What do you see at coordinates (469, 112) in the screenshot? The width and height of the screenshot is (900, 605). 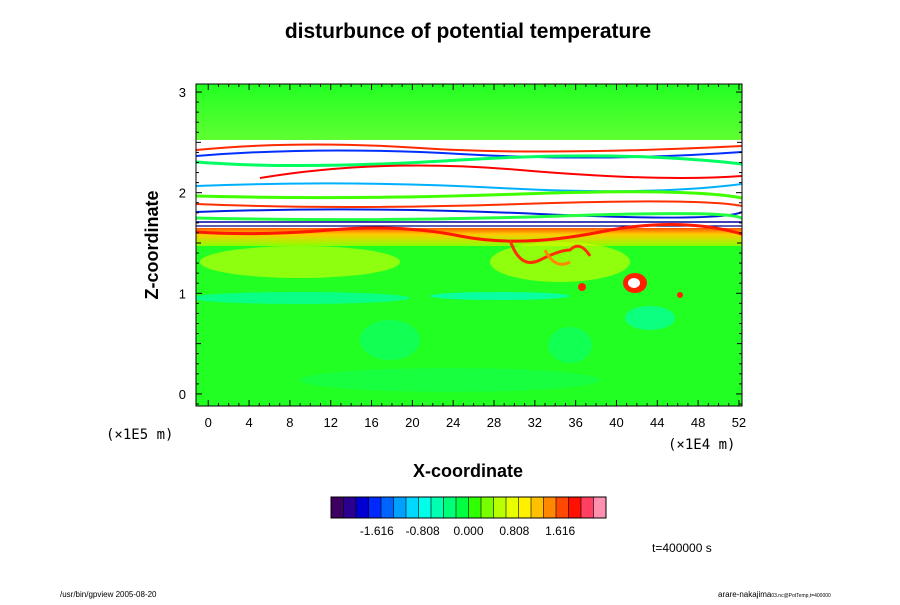 I see `top-layer` at bounding box center [469, 112].